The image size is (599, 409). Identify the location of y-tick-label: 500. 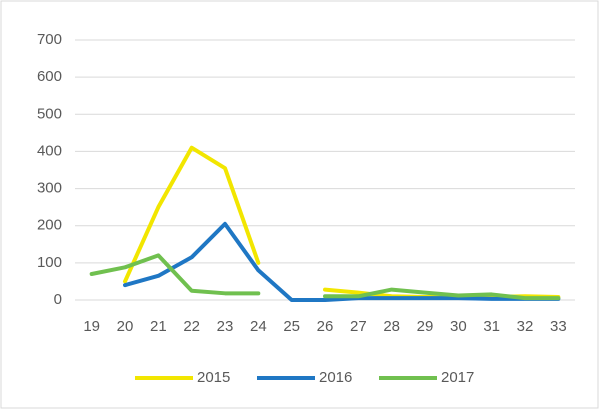
(49, 113).